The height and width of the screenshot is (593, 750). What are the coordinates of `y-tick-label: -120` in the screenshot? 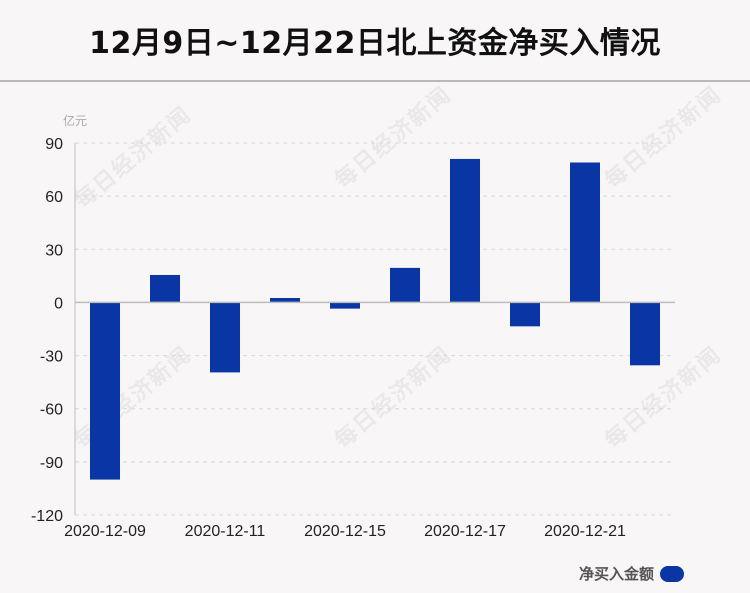 It's located at (47, 516).